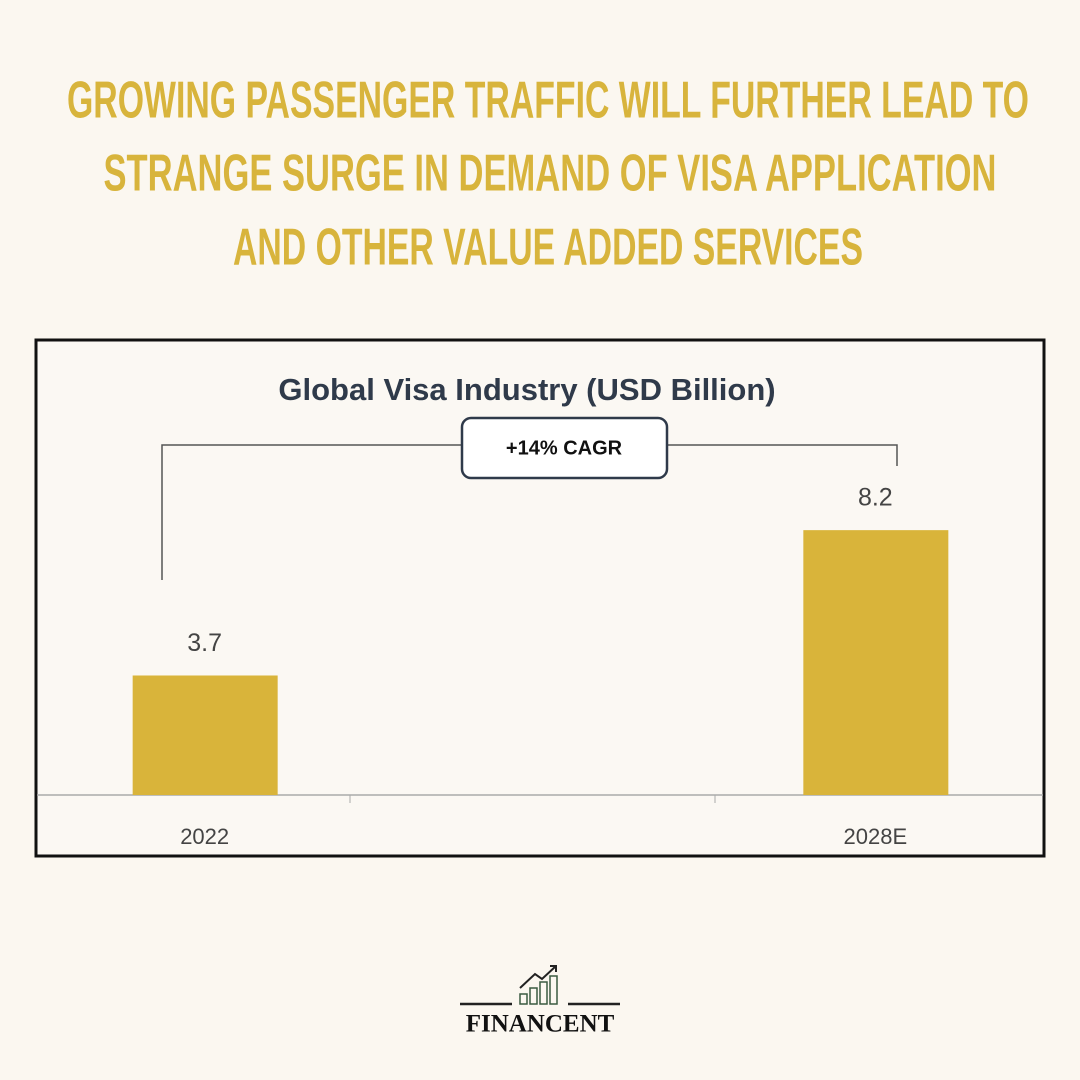  I want to click on logo-arrow, so click(538, 977).